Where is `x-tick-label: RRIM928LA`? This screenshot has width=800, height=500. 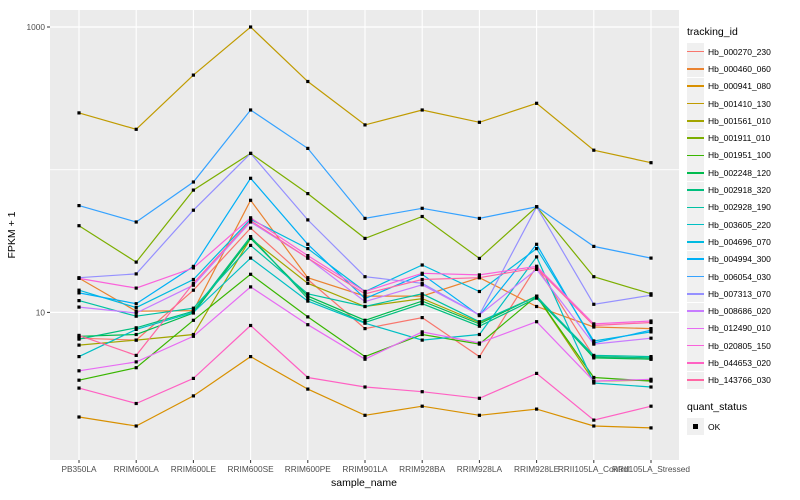 x-tick-label: RRIM928LA is located at coordinates (480, 469).